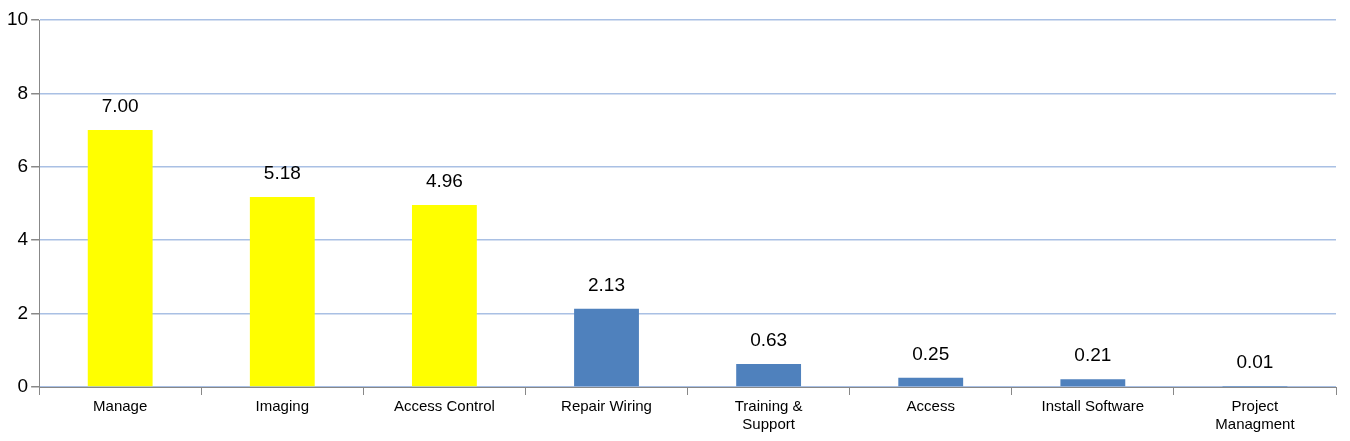 The height and width of the screenshot is (441, 1350). What do you see at coordinates (768, 415) in the screenshot?
I see `x-tick-label: Training & Support` at bounding box center [768, 415].